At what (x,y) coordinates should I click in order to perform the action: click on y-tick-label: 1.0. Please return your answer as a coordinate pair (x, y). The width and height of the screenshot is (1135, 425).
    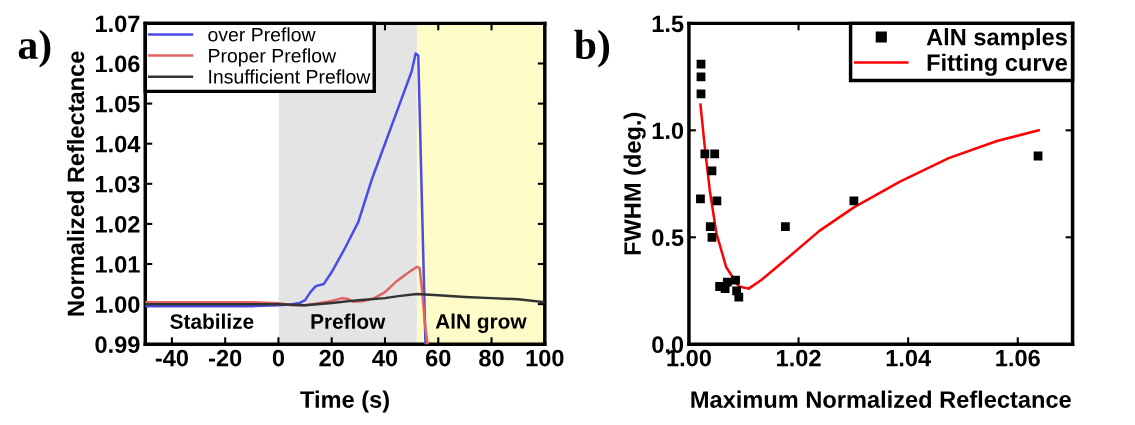
    Looking at the image, I should click on (668, 131).